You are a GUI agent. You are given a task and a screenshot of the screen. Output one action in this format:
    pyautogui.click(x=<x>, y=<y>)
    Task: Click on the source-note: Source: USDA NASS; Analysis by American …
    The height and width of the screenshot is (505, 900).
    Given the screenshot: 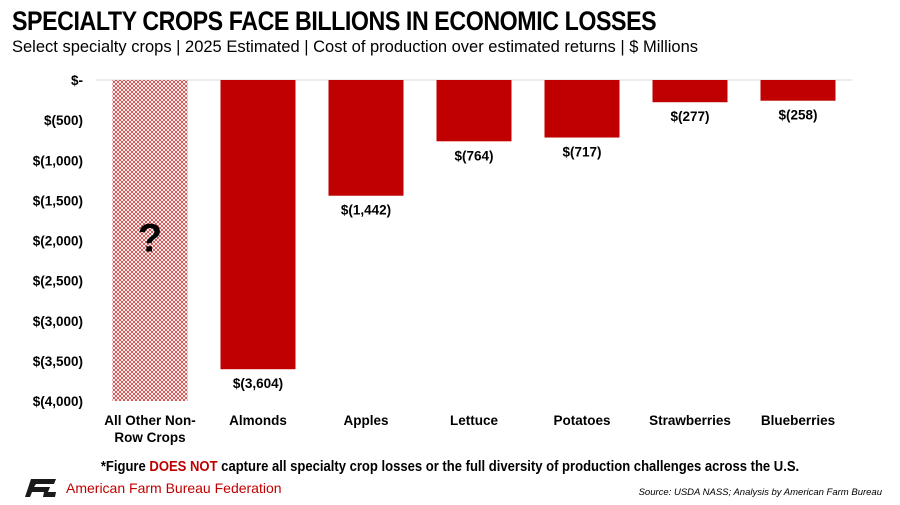 What is the action you would take?
    pyautogui.click(x=760, y=492)
    